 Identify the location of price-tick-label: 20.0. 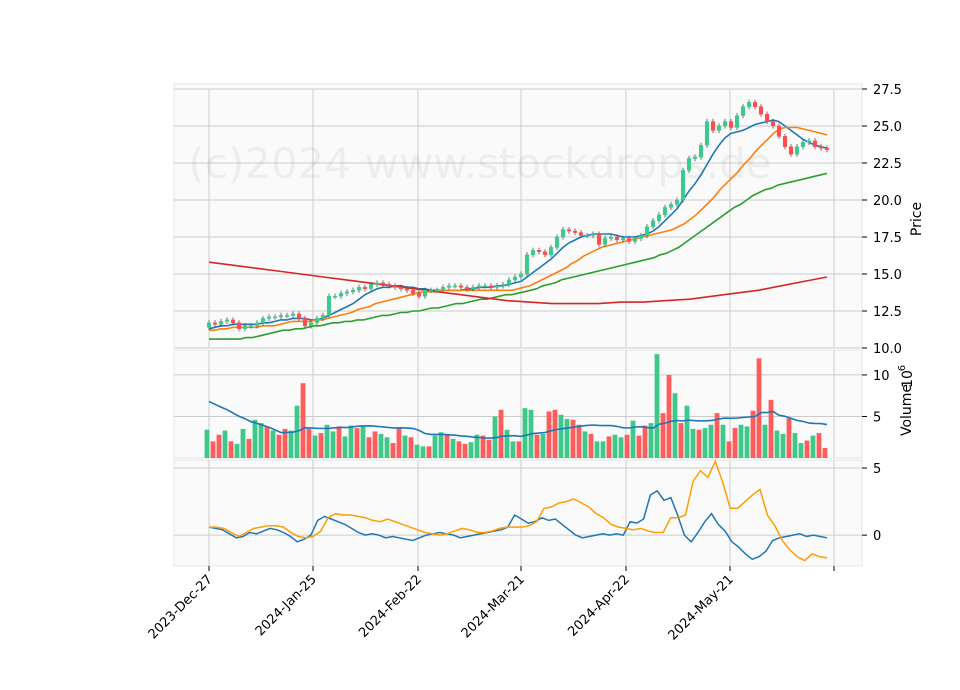
(887, 201).